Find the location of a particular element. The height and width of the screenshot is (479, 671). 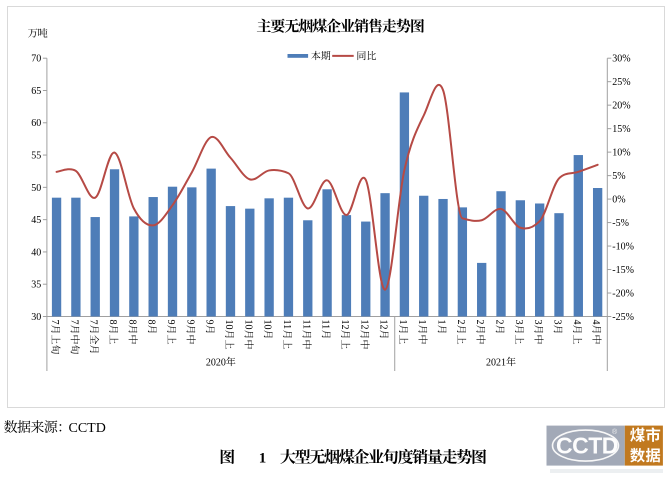

svg-text: 55 is located at coordinates (36, 155).